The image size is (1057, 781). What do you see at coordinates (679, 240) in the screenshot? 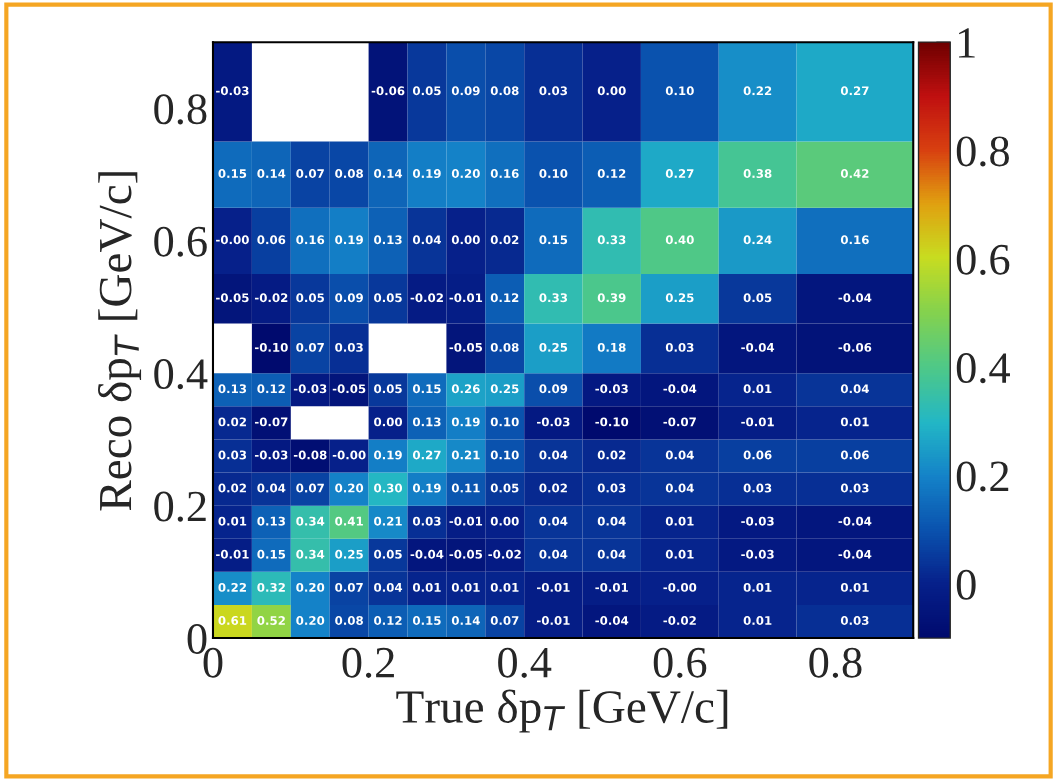
I see `data-label: 0.40` at bounding box center [679, 240].